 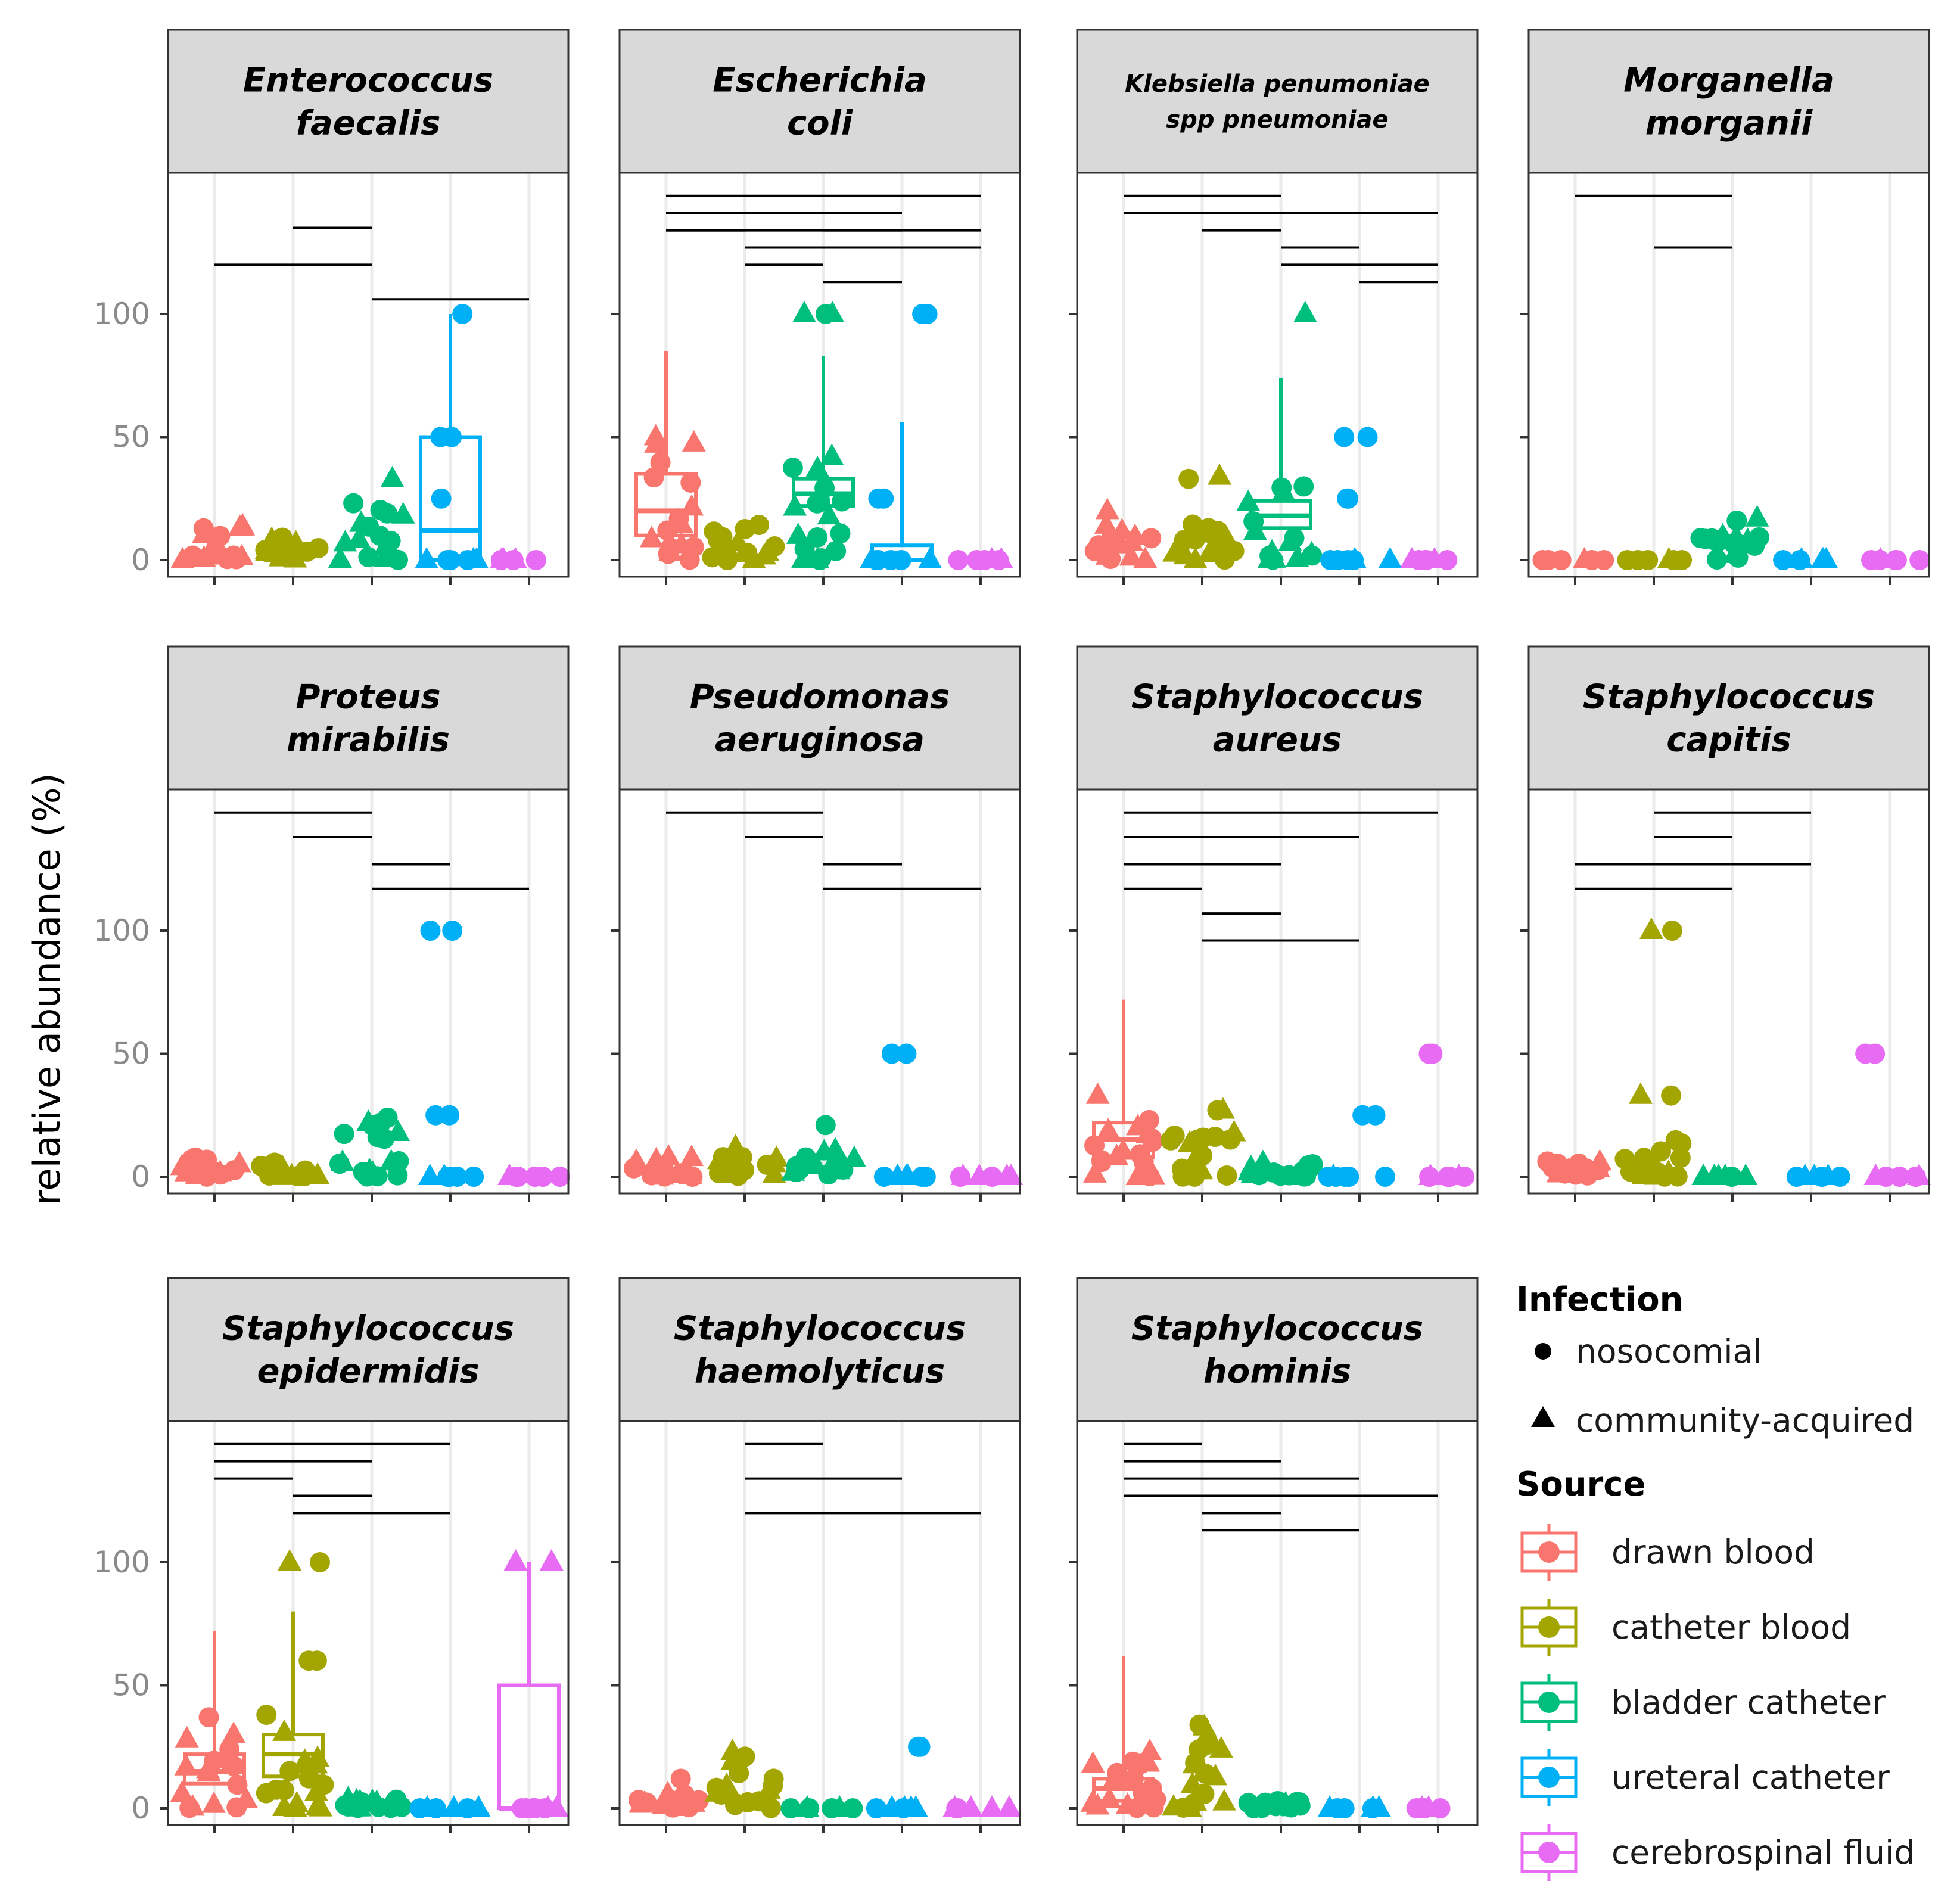 What do you see at coordinates (1745, 1420) in the screenshot?
I see `legend-item-community-acquired: community-acquired` at bounding box center [1745, 1420].